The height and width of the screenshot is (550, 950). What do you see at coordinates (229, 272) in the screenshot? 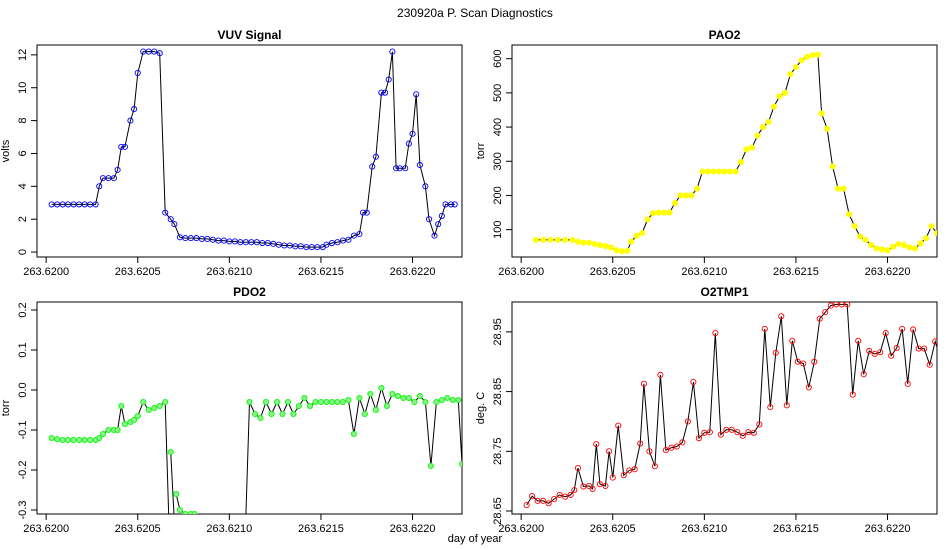
I see `x-tick-label: 263.6210` at bounding box center [229, 272].